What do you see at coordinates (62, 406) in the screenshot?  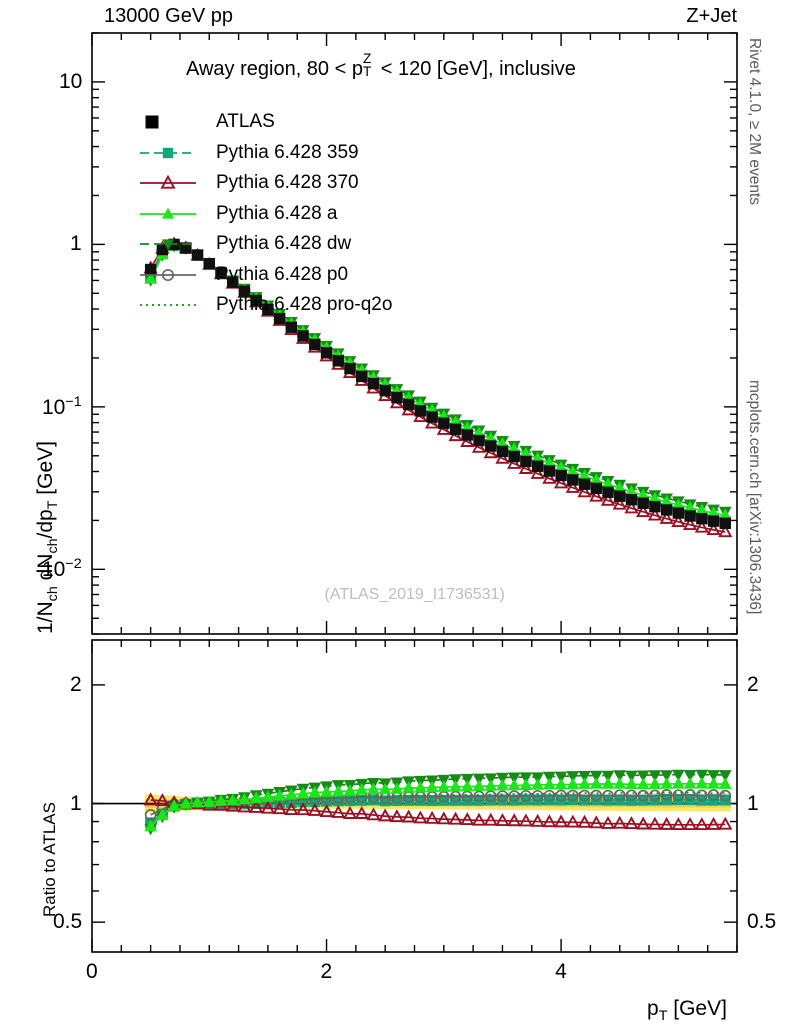 I see `y-tick-label-main-2: 10⁻¹` at bounding box center [62, 406].